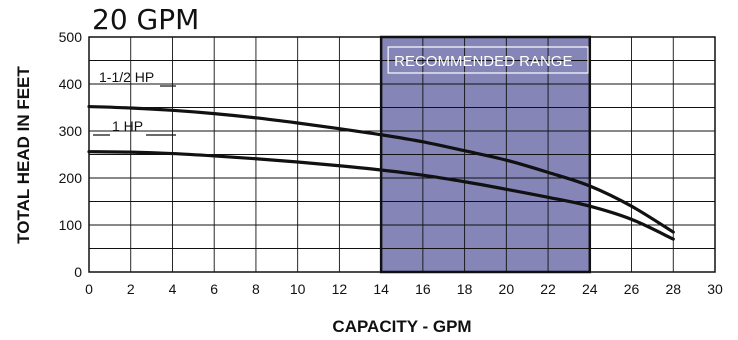  Describe the element at coordinates (126, 77) in the screenshot. I see `series-label: 1-1/2 HP` at that location.